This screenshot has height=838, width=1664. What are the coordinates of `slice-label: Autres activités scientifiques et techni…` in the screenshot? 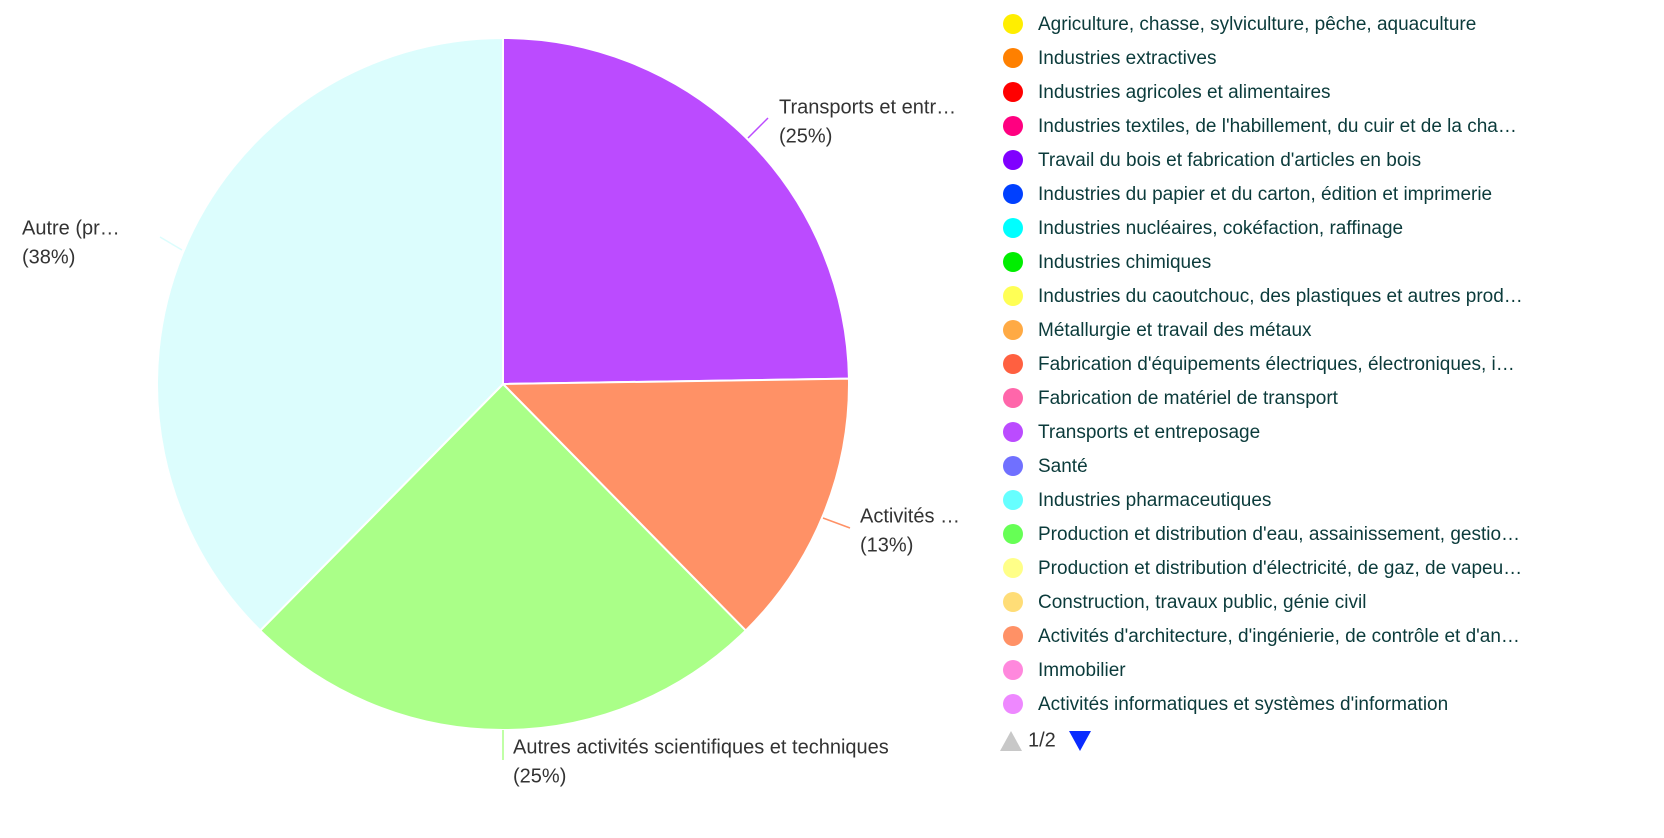 It's located at (701, 747).